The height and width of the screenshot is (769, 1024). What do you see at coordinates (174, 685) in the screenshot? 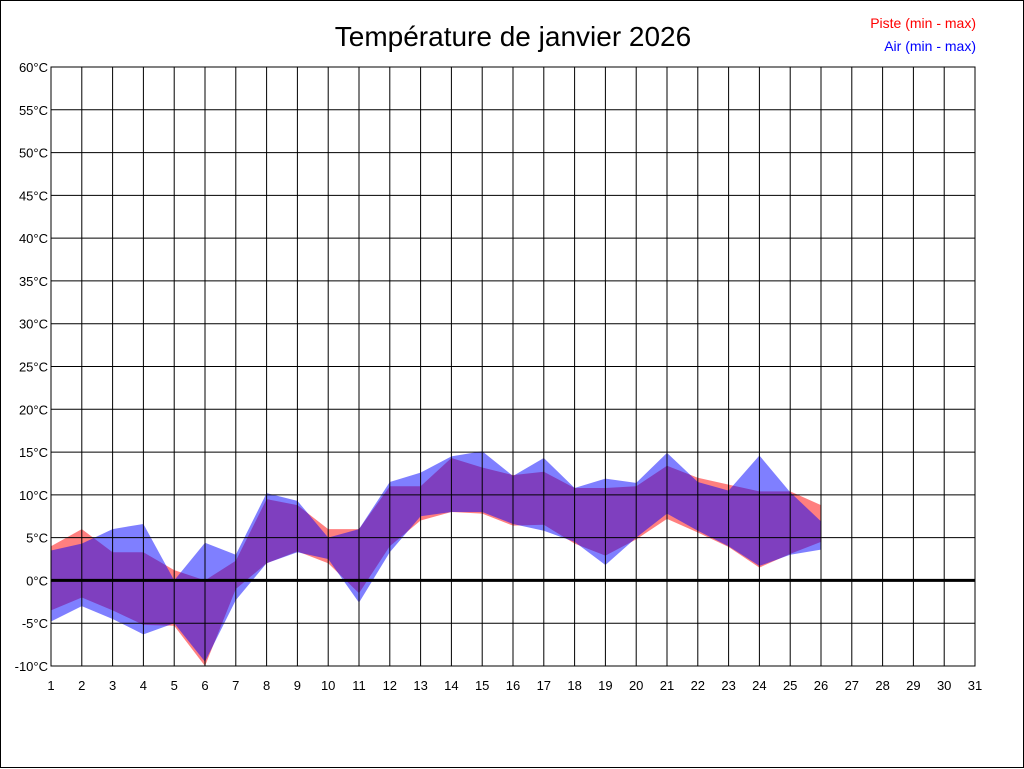
I see `x-tick-label: 5` at bounding box center [174, 685].